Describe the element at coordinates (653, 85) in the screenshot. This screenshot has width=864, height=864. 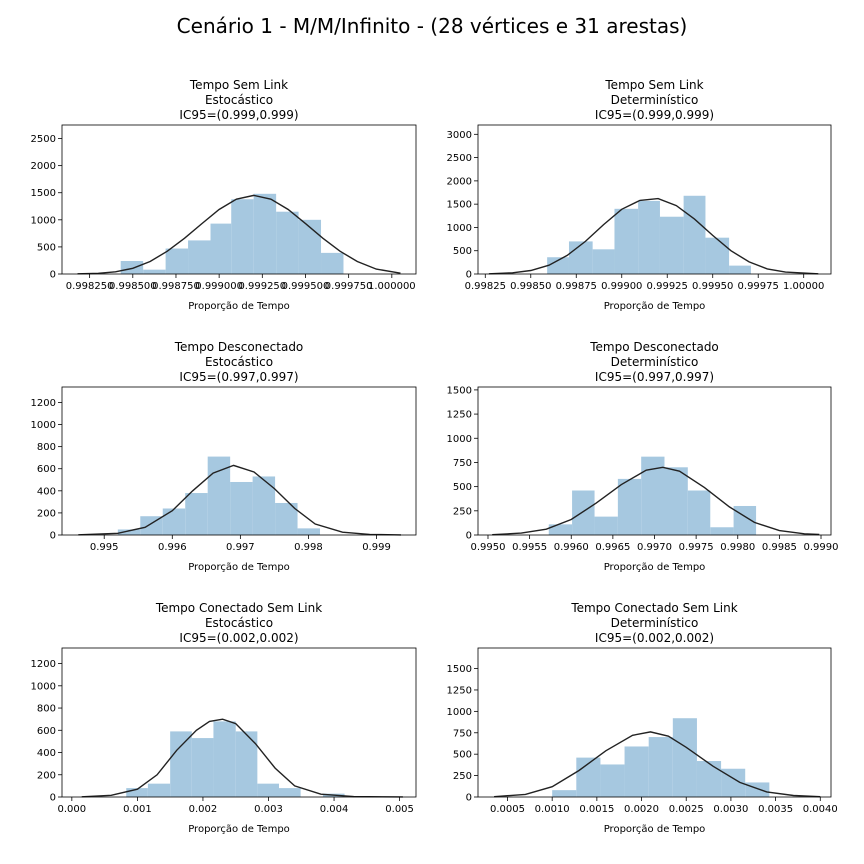
I see `chart-title-line: Tempo Sem Link` at that location.